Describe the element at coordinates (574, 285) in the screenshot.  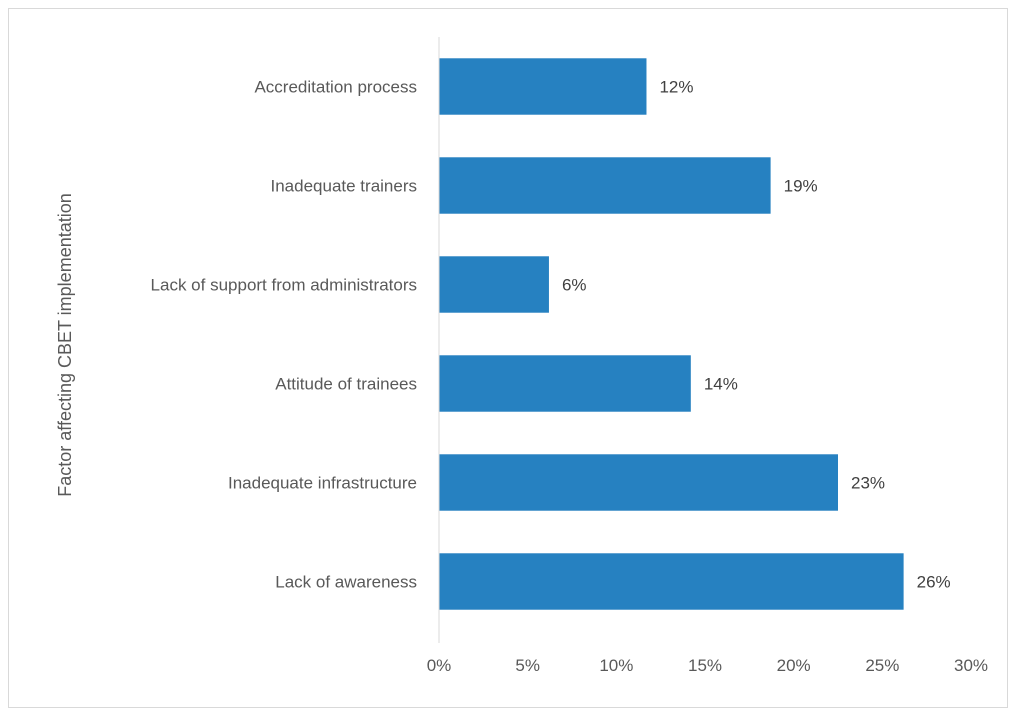
I see `data-label: 6%` at that location.